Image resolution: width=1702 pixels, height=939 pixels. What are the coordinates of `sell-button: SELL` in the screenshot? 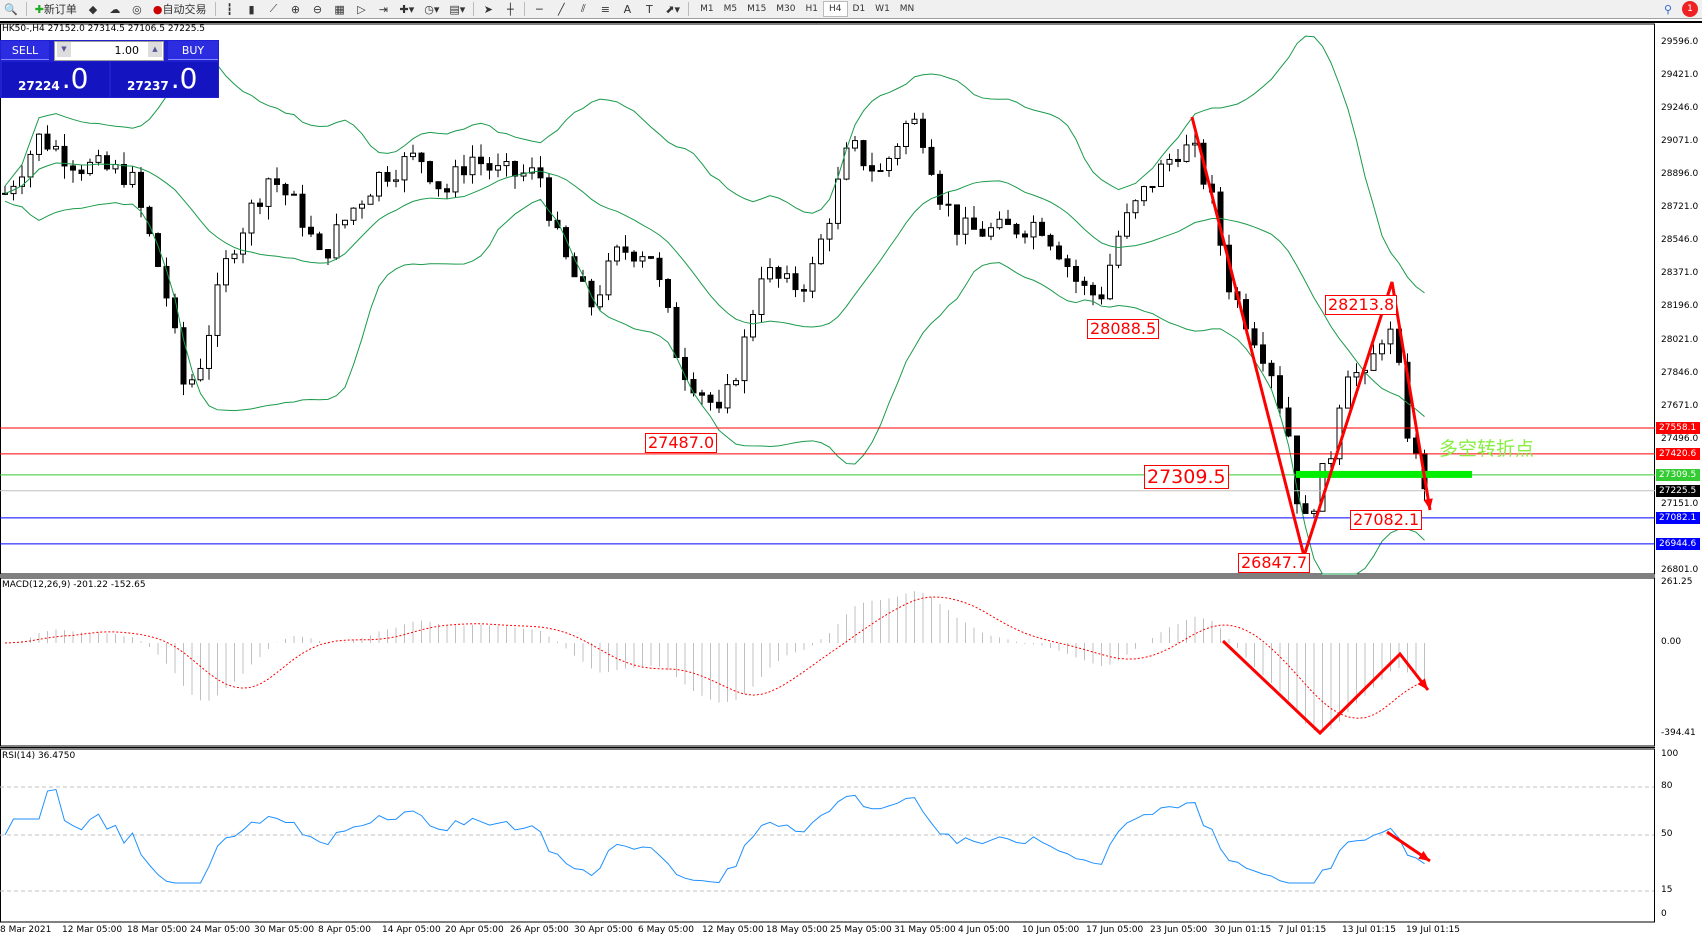 It's located at (25, 50).